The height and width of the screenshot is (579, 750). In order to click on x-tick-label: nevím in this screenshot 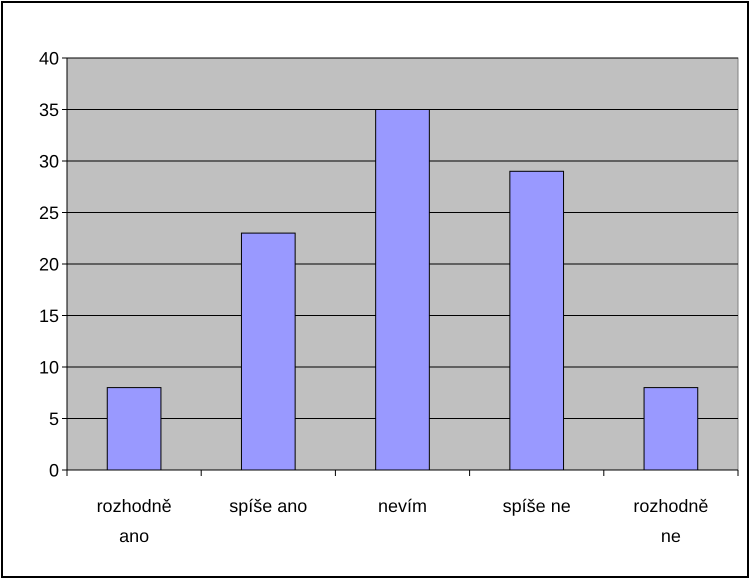, I will do `click(403, 506)`.